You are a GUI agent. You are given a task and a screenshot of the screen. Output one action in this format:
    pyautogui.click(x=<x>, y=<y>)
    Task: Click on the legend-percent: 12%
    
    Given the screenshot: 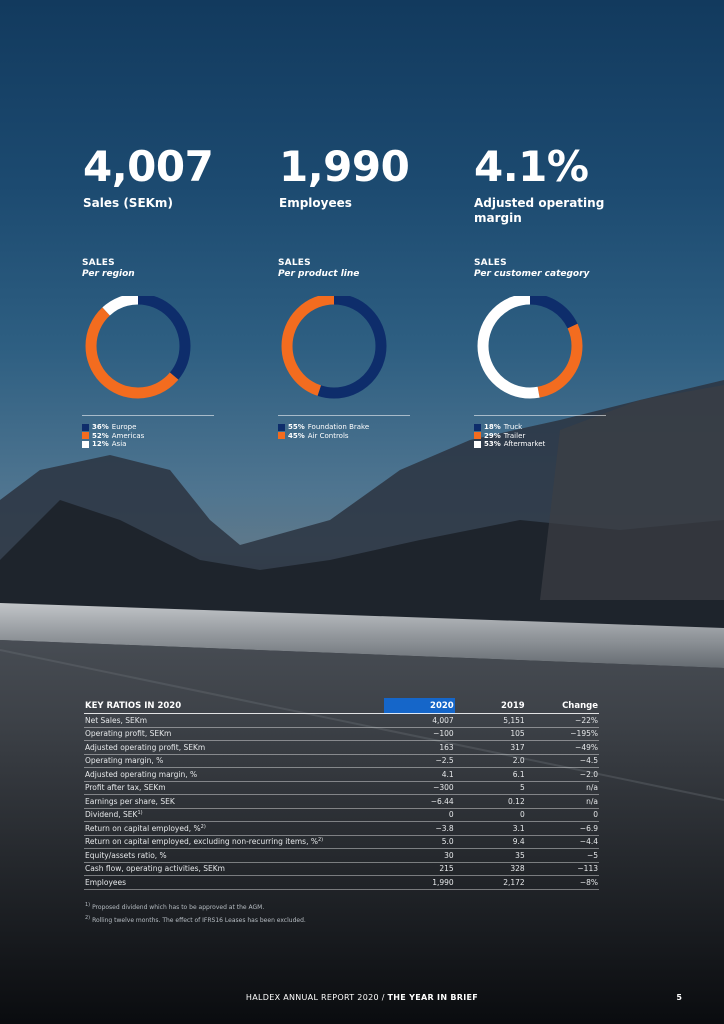 What is the action you would take?
    pyautogui.click(x=100, y=444)
    